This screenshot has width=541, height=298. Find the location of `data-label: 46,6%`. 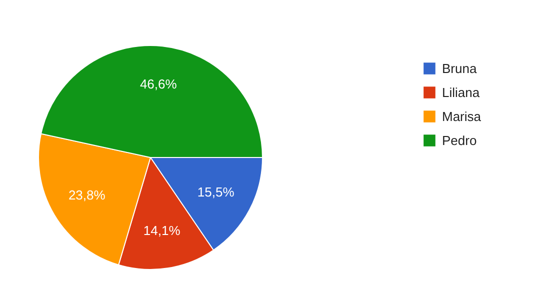

data-label: 46,6% is located at coordinates (159, 84).